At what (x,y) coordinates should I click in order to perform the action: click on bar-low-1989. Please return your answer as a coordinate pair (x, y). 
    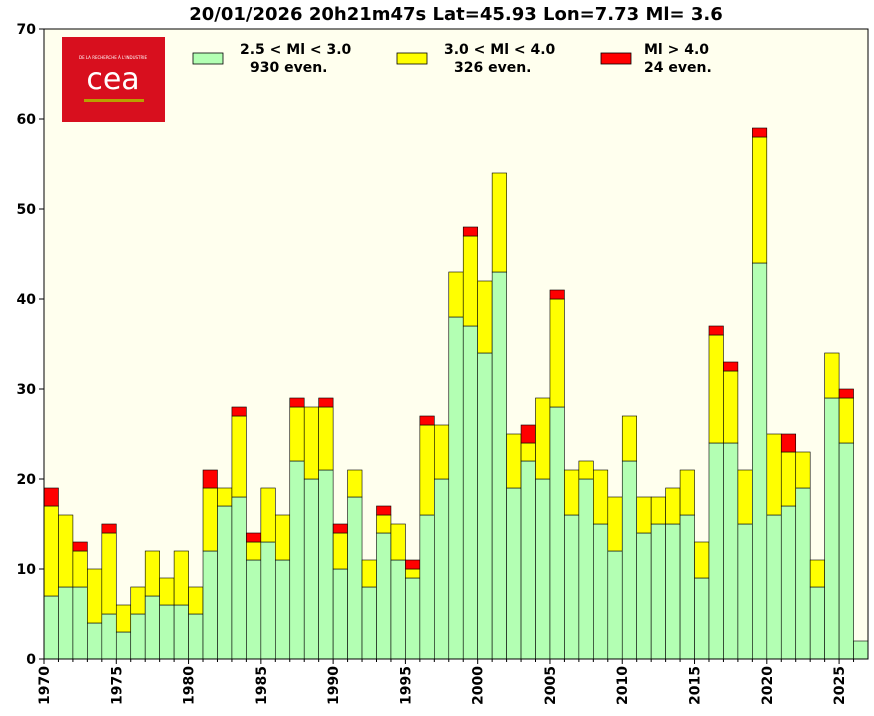
    Looking at the image, I should click on (326, 564).